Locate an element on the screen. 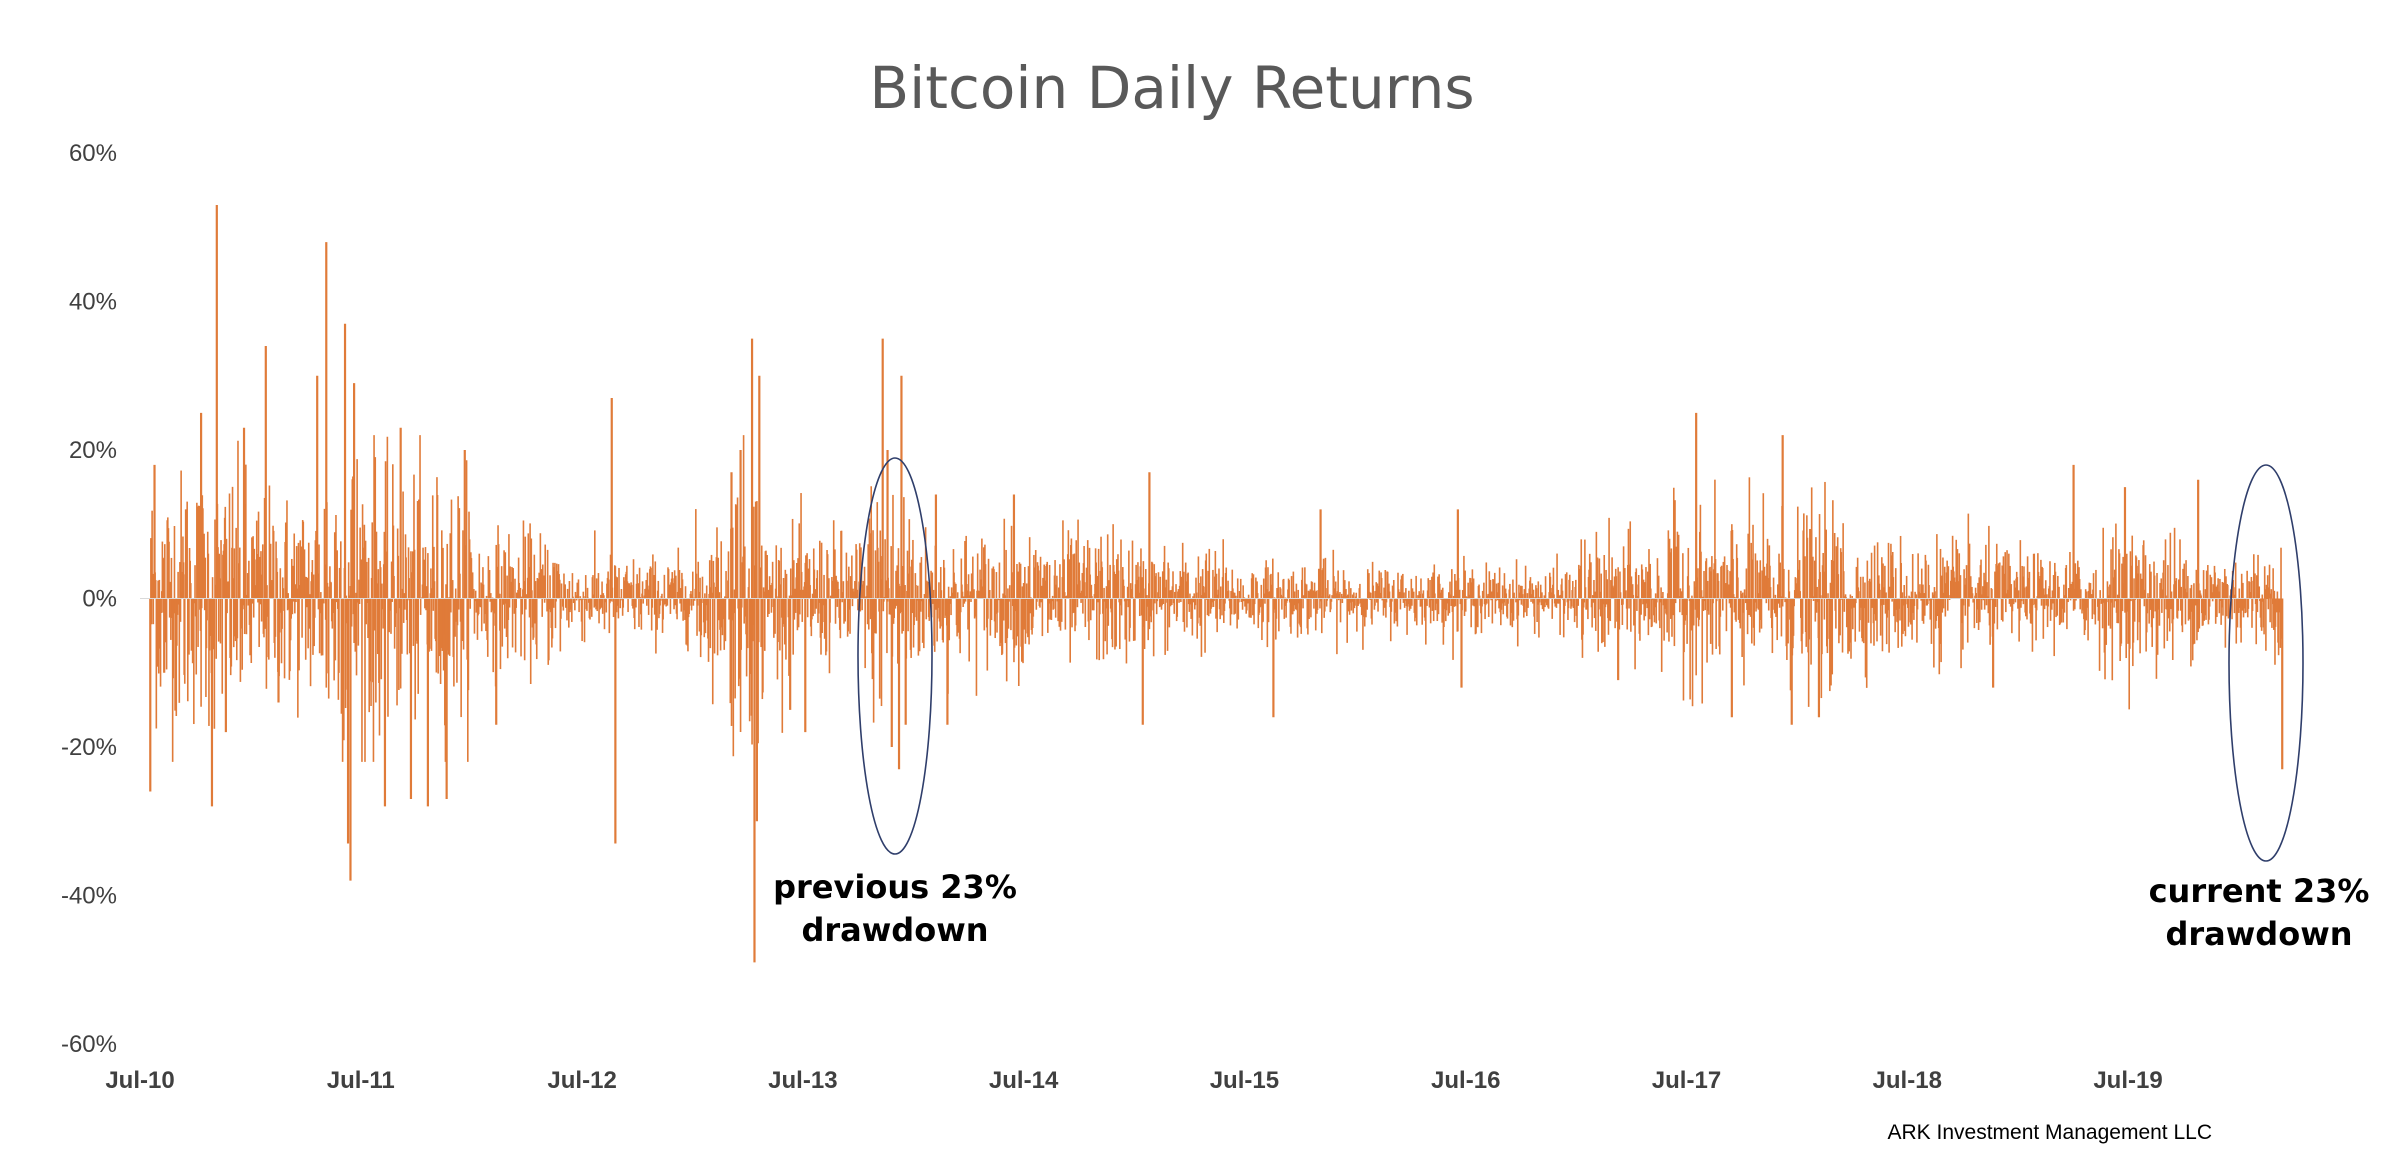  previous-drawdown-label-line2: drawdown is located at coordinates (894, 930).